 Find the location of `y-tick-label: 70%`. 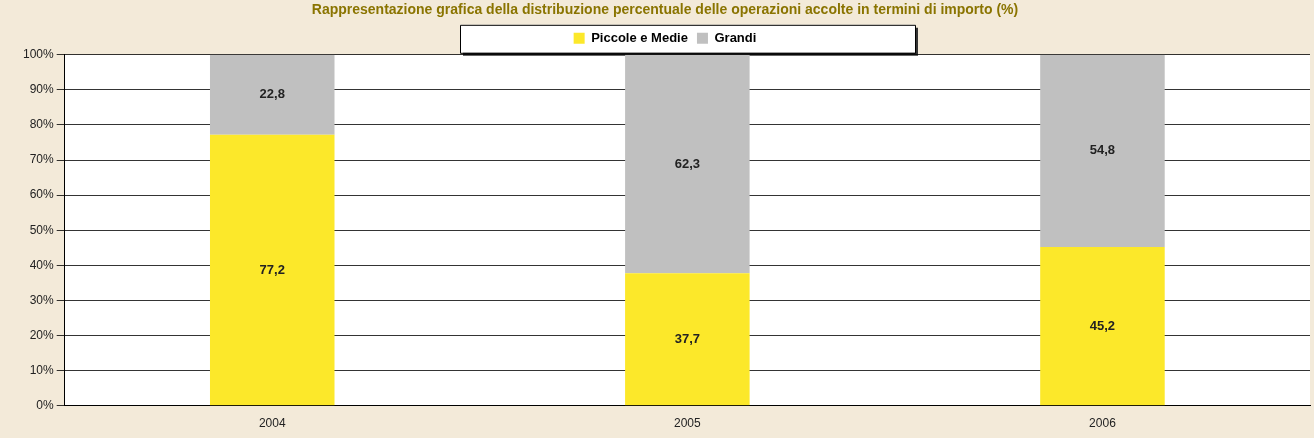

y-tick-label: 70% is located at coordinates (42, 159).